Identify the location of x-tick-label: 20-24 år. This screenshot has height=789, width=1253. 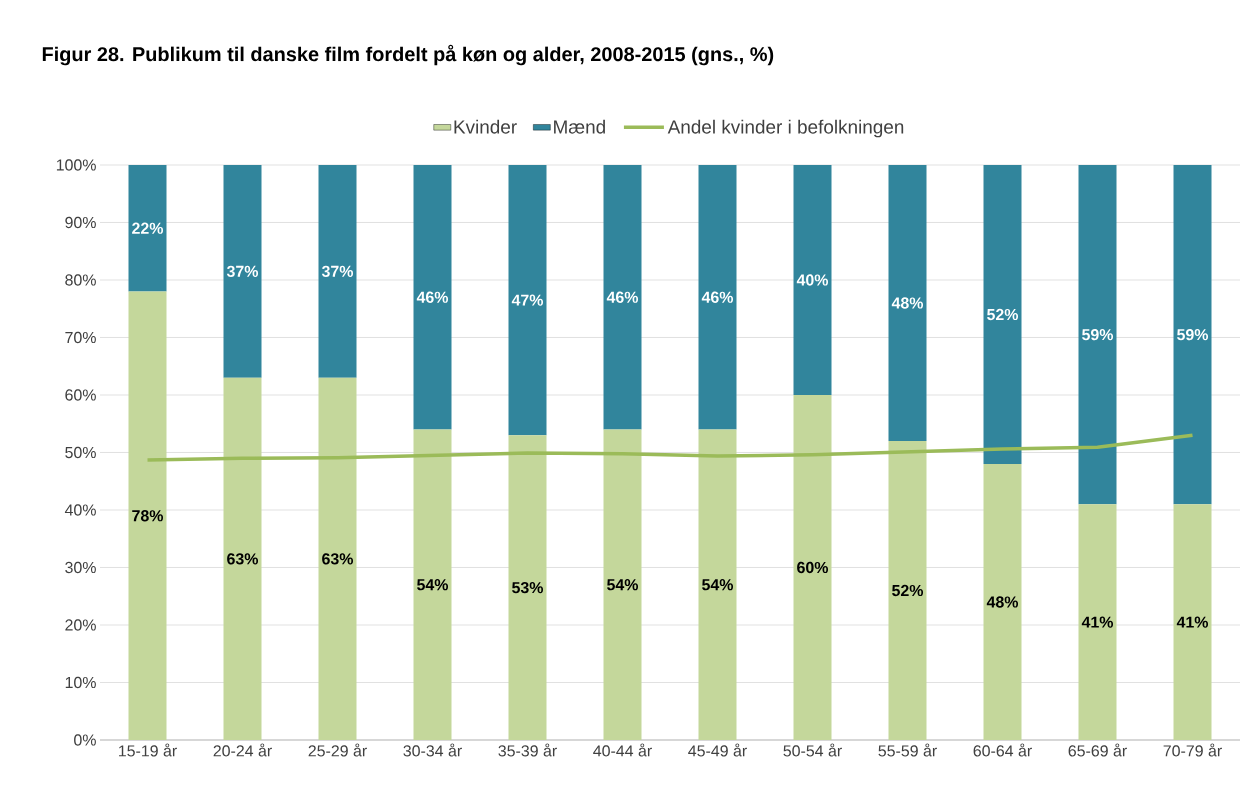
(242, 750).